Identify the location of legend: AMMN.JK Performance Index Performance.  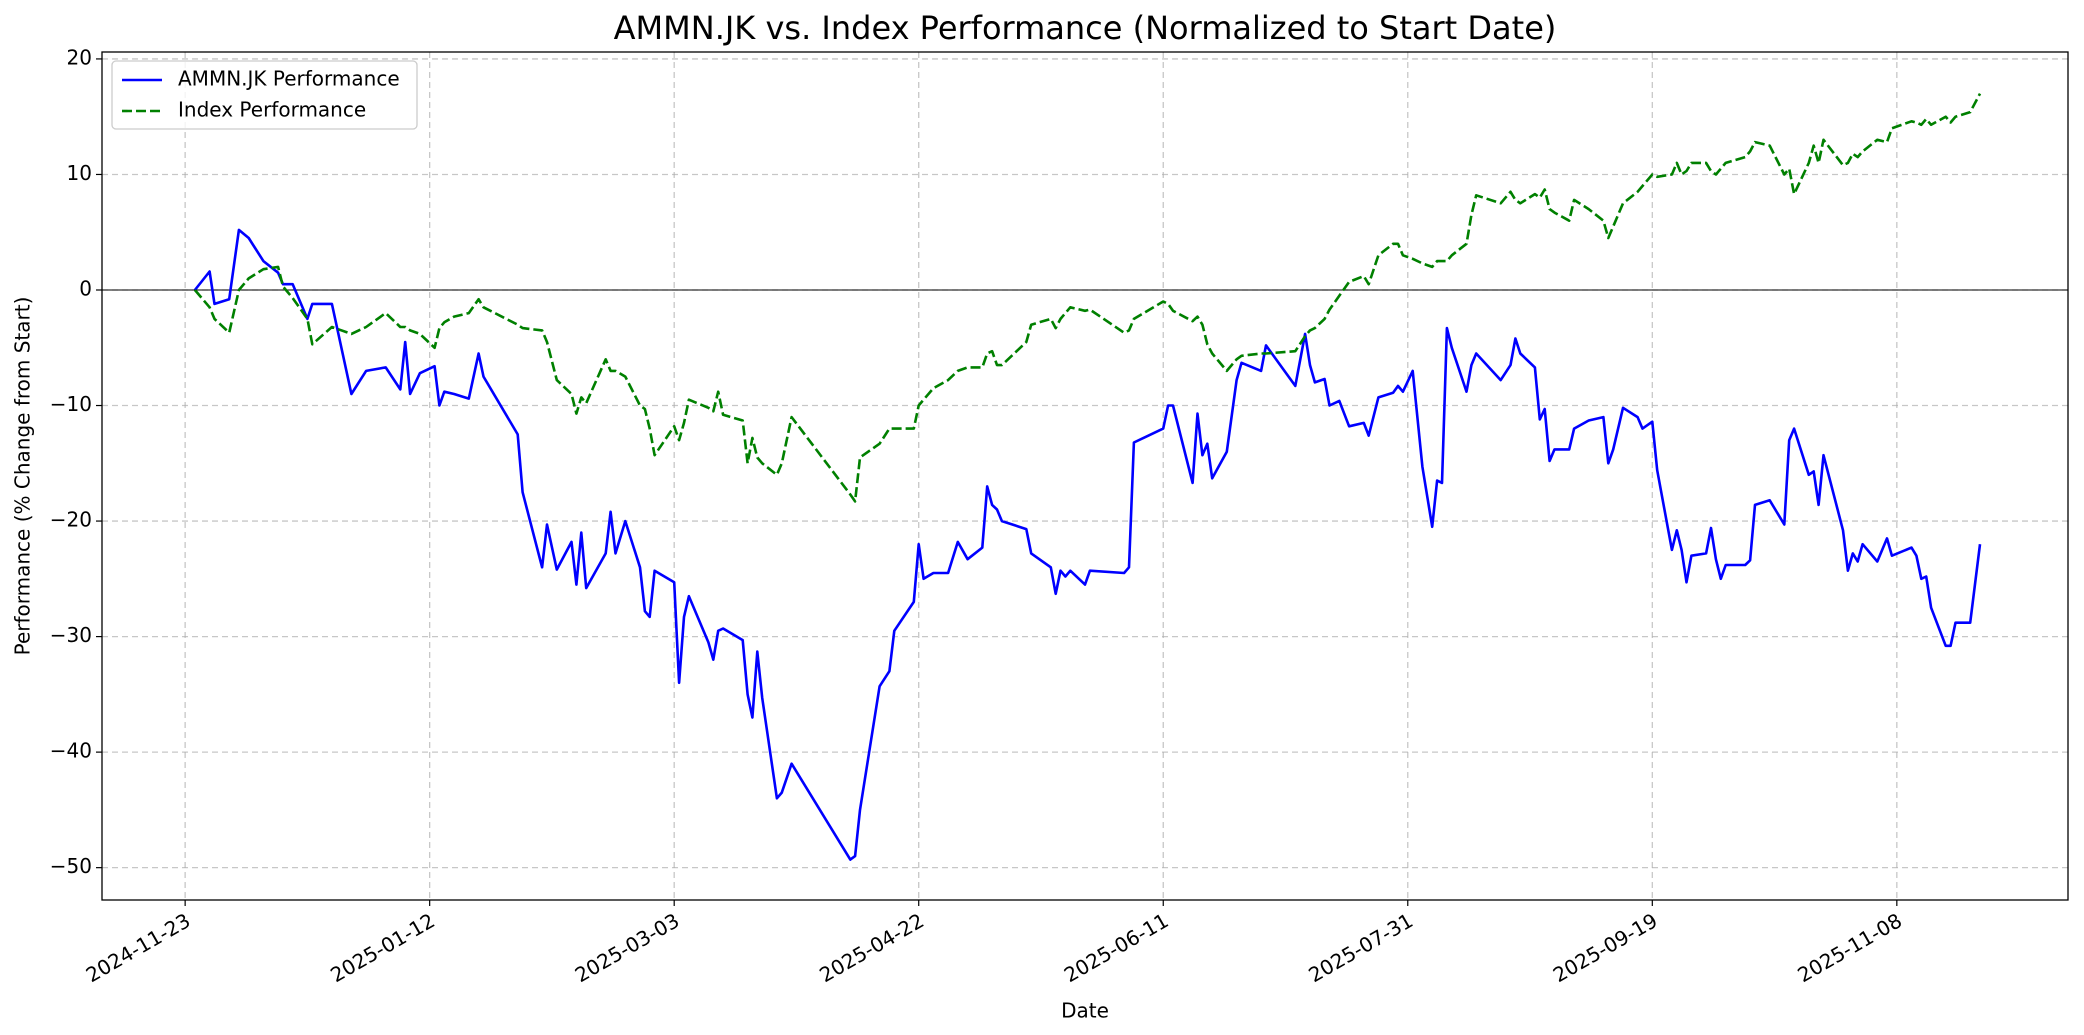
(264, 95).